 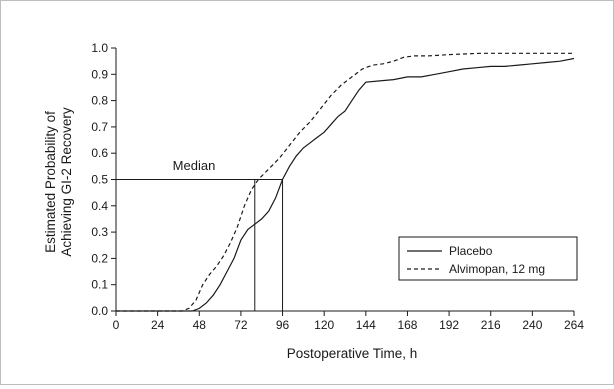 What do you see at coordinates (194, 165) in the screenshot?
I see `median-annotation: Median` at bounding box center [194, 165].